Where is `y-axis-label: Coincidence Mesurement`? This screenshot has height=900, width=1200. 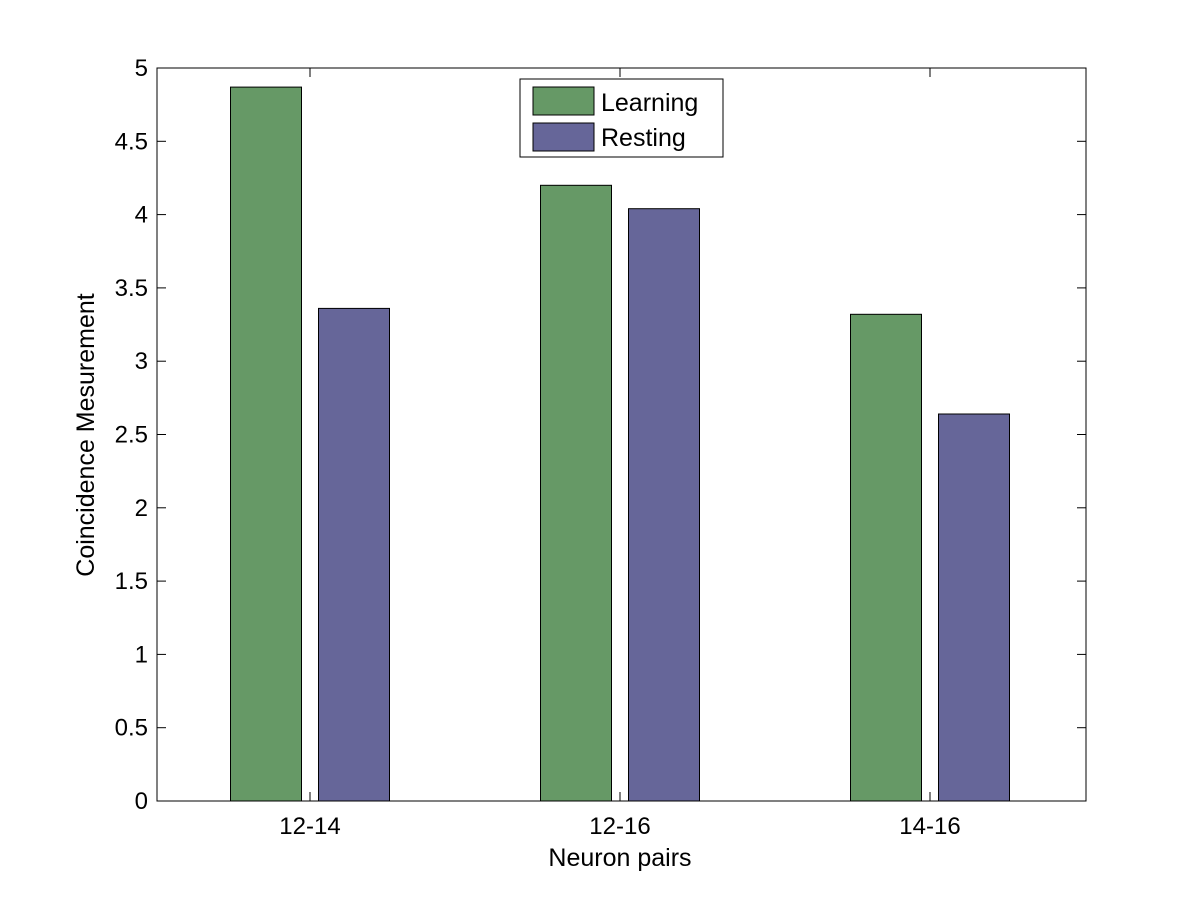
y-axis-label: Coincidence Mesurement is located at coordinates (86, 435).